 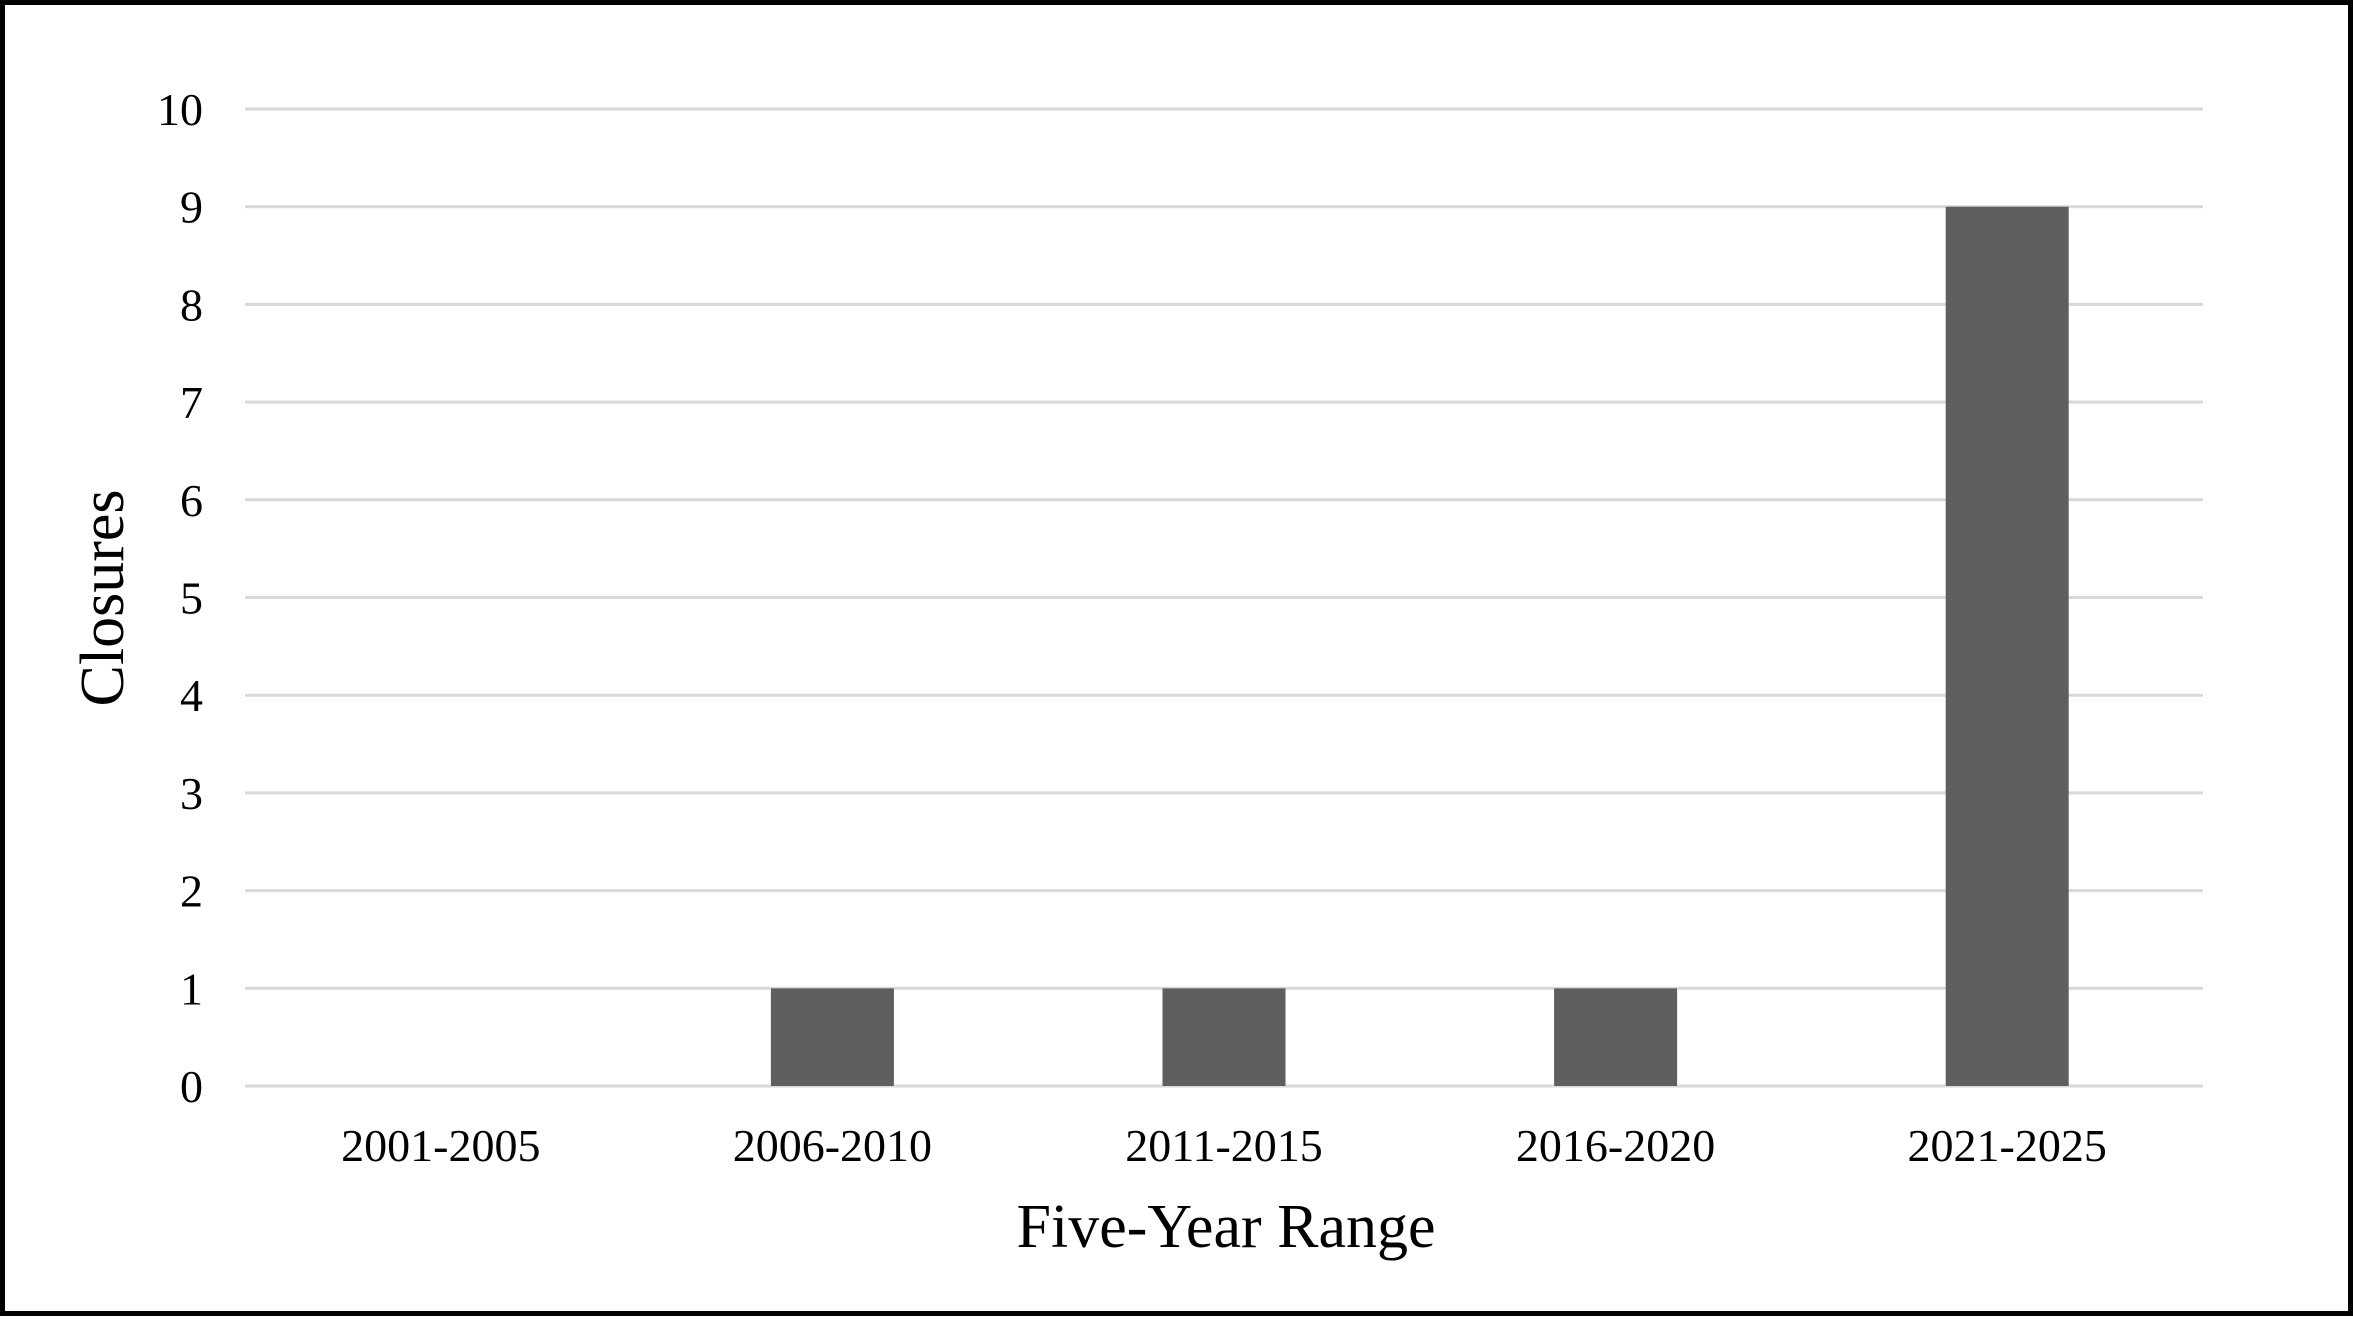 I want to click on x-axis-title: Five-Year Range, so click(x=1225, y=1227).